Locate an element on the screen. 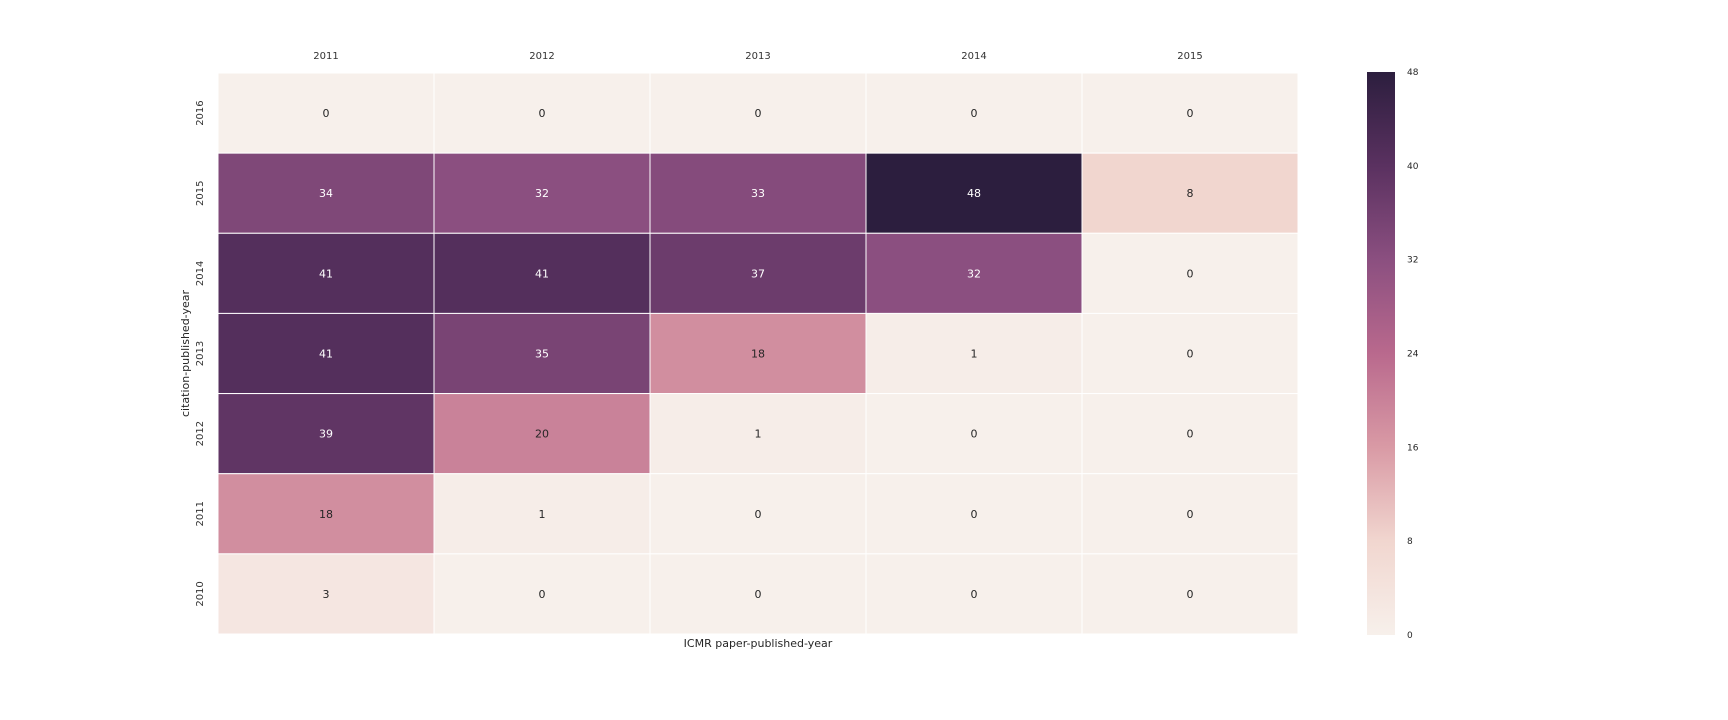  y-tick-label: 2011 is located at coordinates (200, 513).